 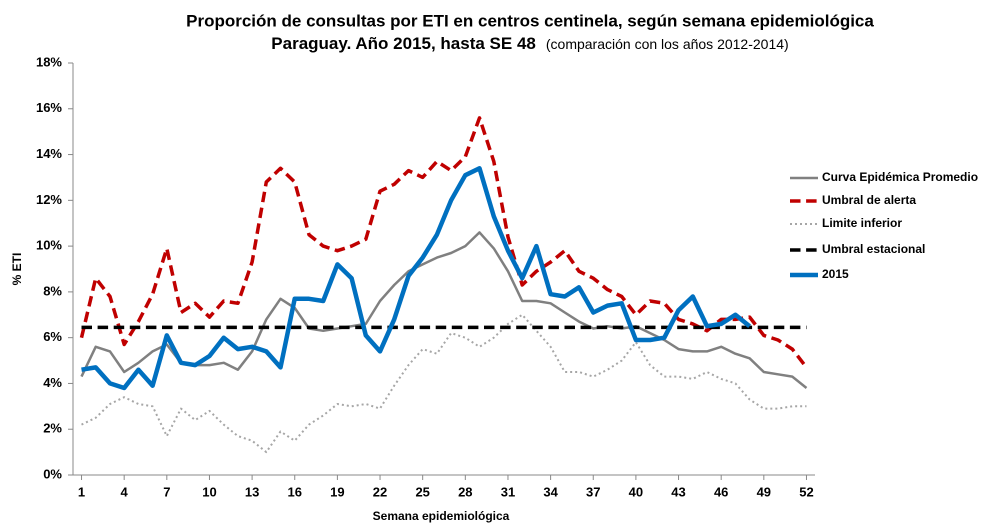 I want to click on x-tick-label: 43, so click(x=678, y=491).